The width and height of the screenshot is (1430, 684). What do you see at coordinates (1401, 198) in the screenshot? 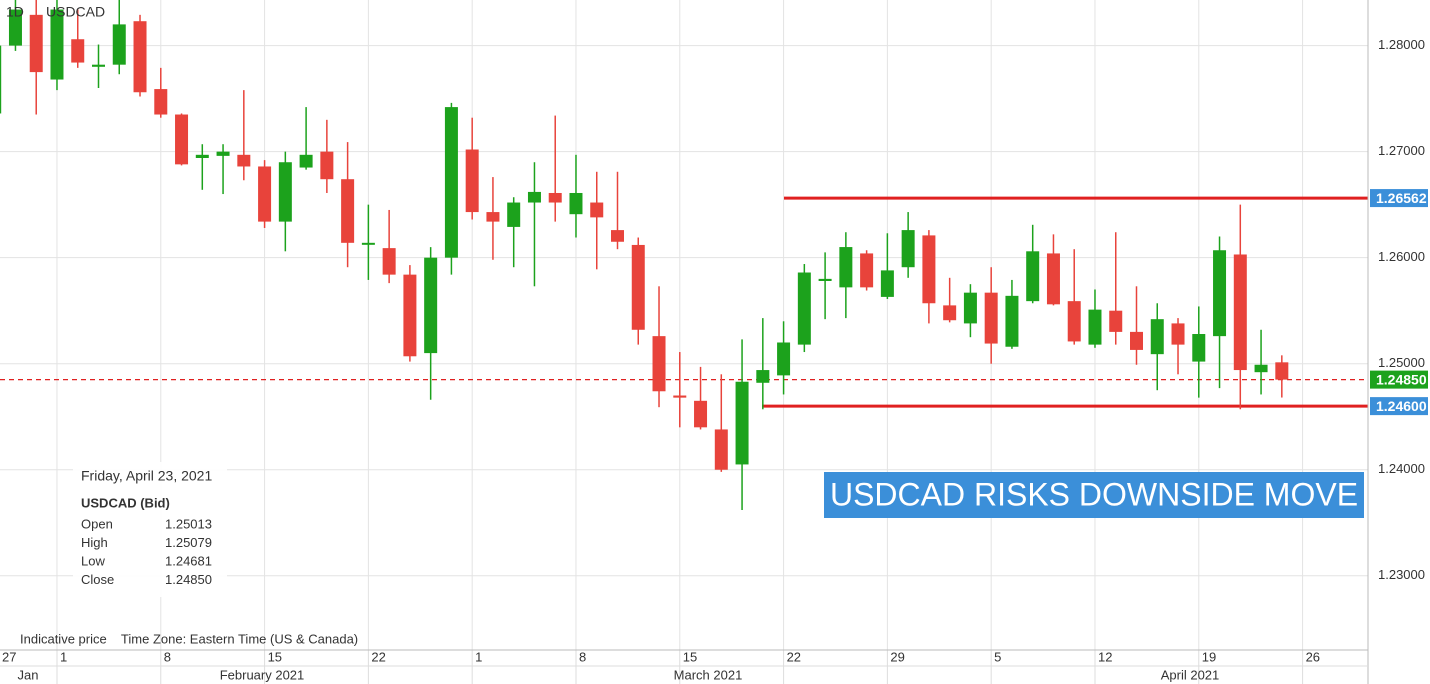
I see `price-tag-label: 1.26562` at bounding box center [1401, 198].